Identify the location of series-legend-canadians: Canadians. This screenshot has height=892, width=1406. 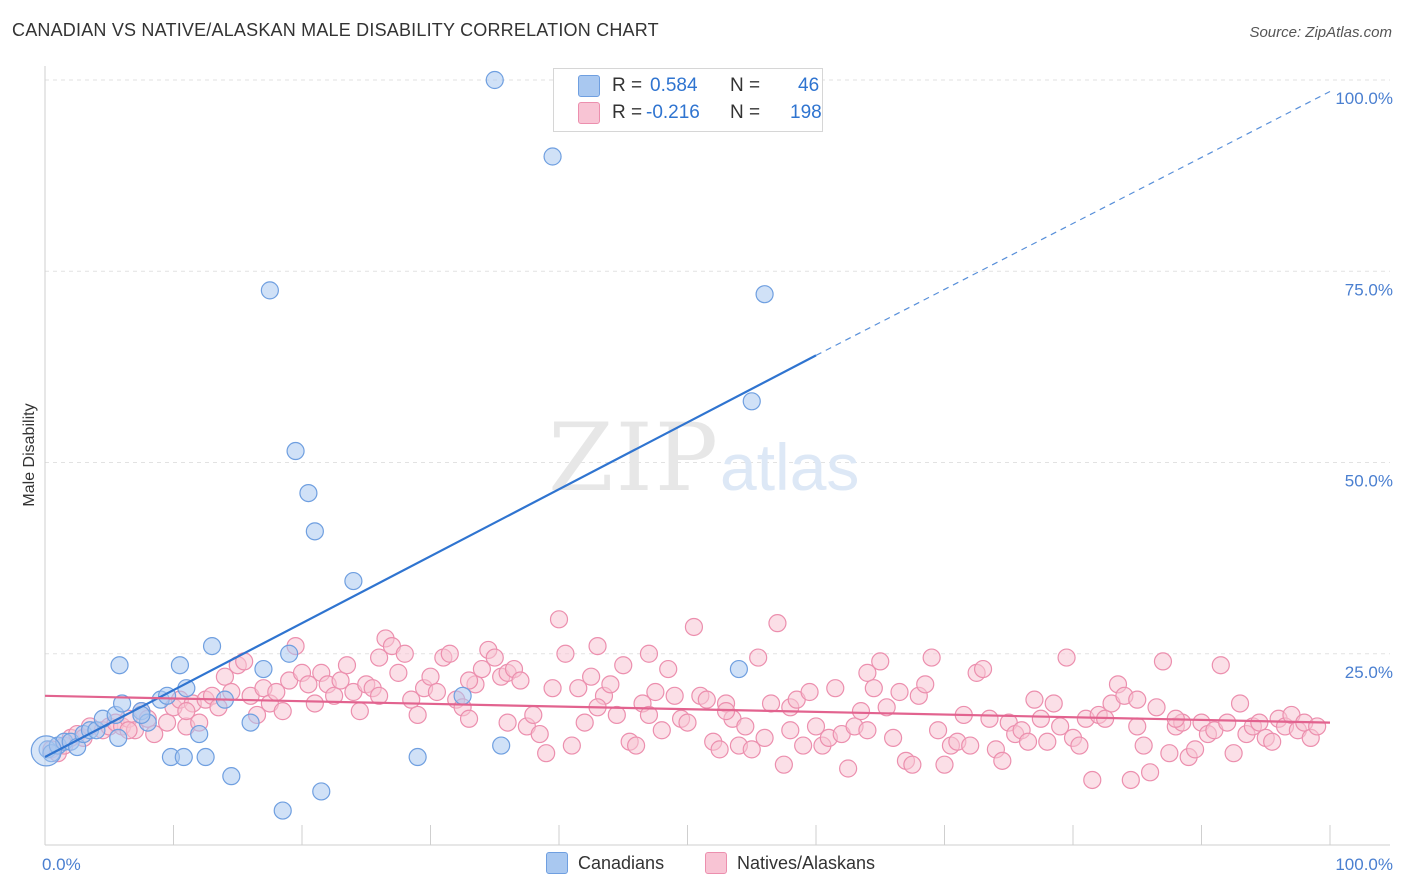
(605, 863).